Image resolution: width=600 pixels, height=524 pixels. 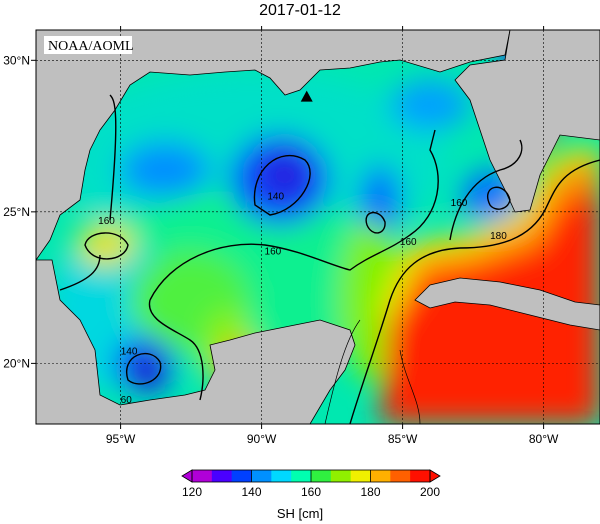 What do you see at coordinates (91, 46) in the screenshot?
I see `source-label: NOAA/AOML` at bounding box center [91, 46].